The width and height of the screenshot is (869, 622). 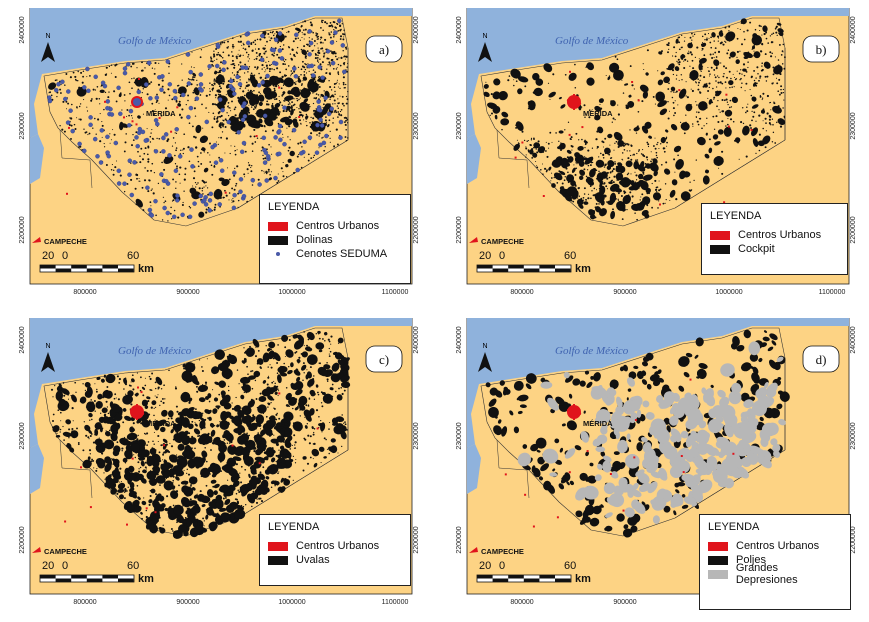 I want to click on campeche-label: CAMPECHE, so click(x=65, y=551).